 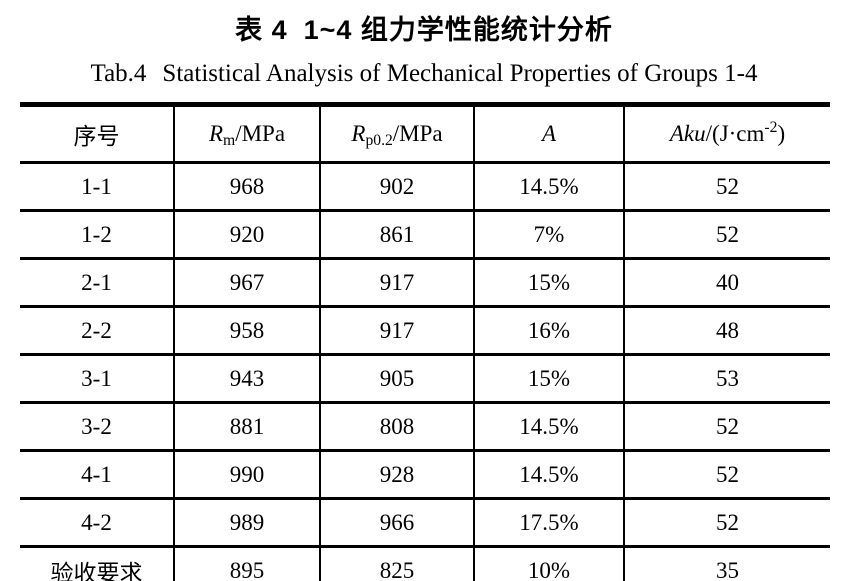 I want to click on table-row: 4-2 989 966 17.5% 52, so click(x=425, y=522).